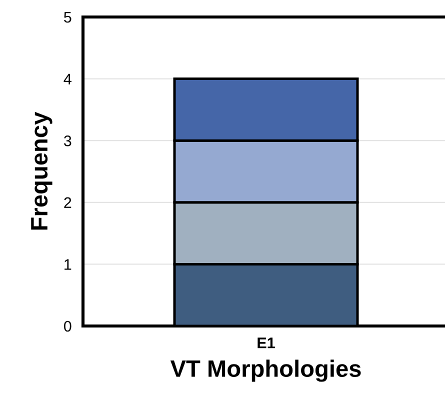 Image resolution: width=445 pixels, height=412 pixels. Describe the element at coordinates (68, 17) in the screenshot. I see `y-tick-label: 5` at that location.